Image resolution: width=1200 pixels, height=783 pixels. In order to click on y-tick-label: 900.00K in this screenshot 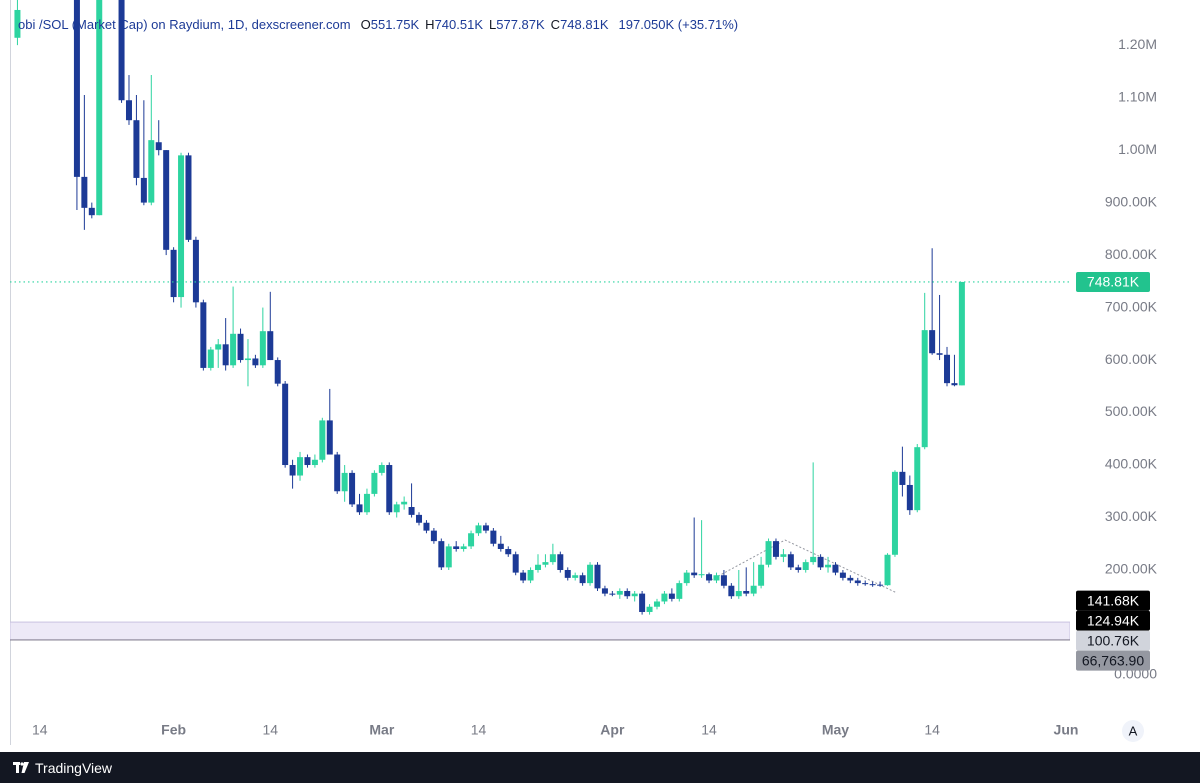, I will do `click(1131, 201)`.